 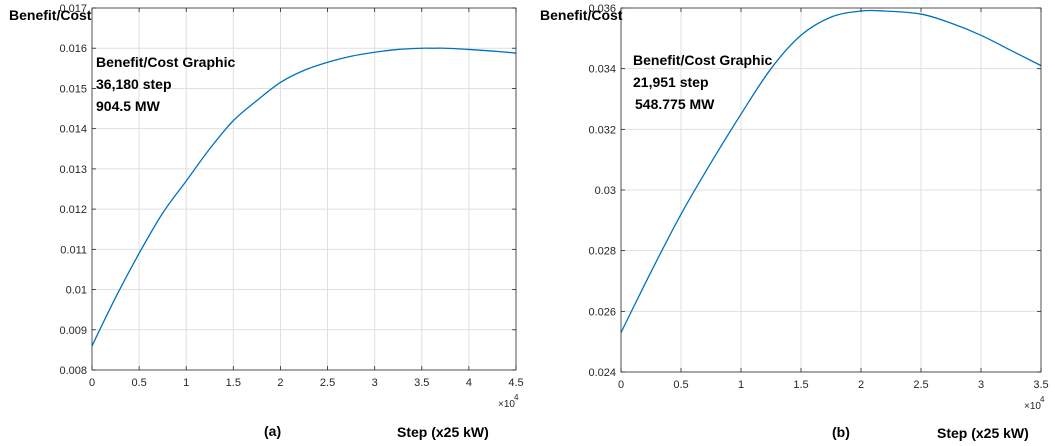 What do you see at coordinates (134, 84) in the screenshot?
I see `annotation-step-a: 36,180 step` at bounding box center [134, 84].